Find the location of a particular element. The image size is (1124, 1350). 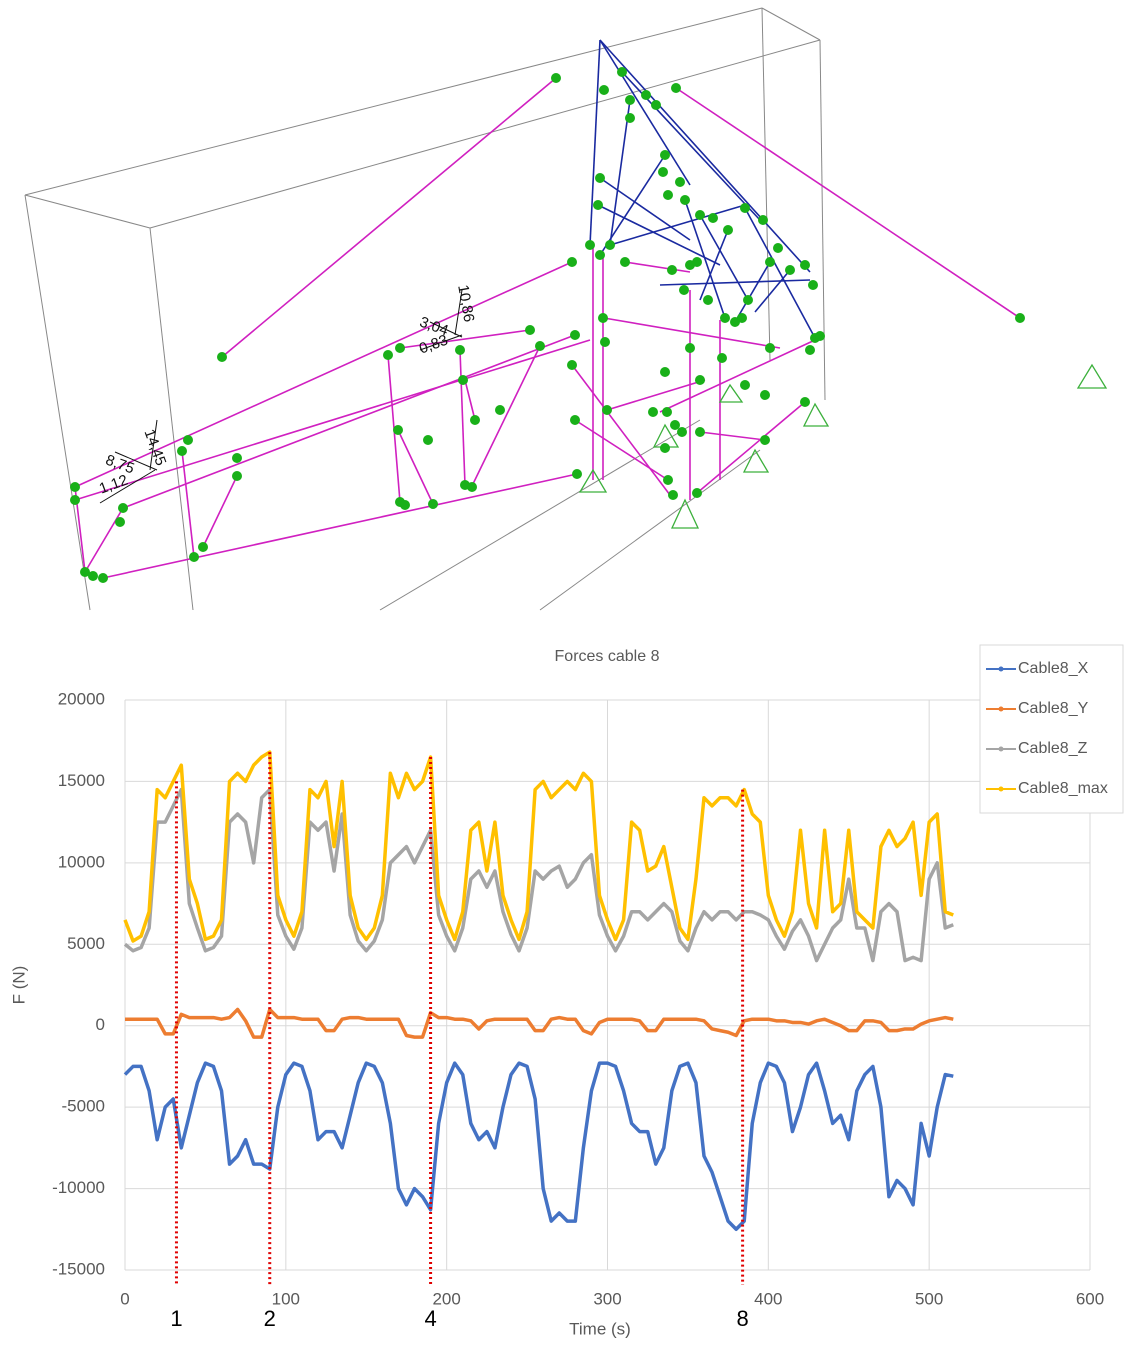

dimension-label: 14,45 is located at coordinates (155, 447).